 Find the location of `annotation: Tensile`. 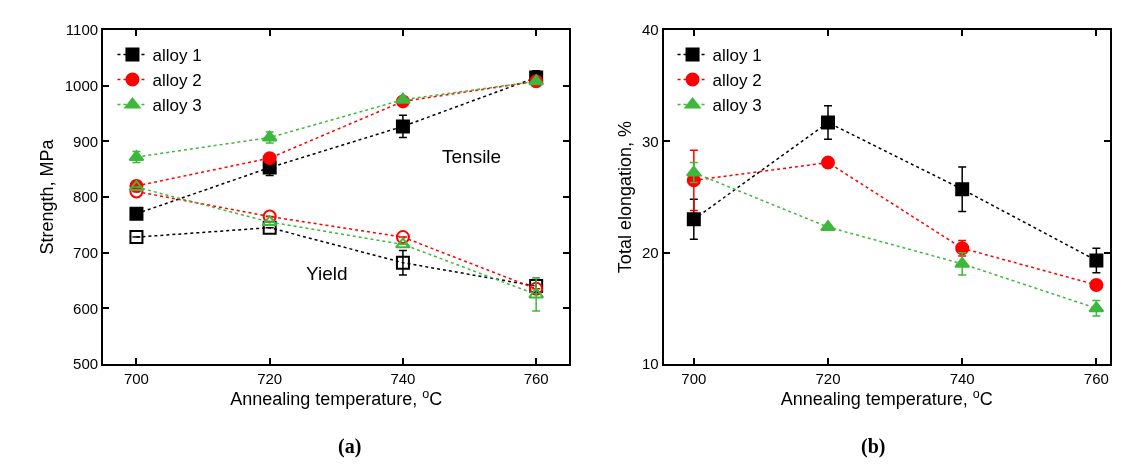

annotation: Tensile is located at coordinates (472, 156).